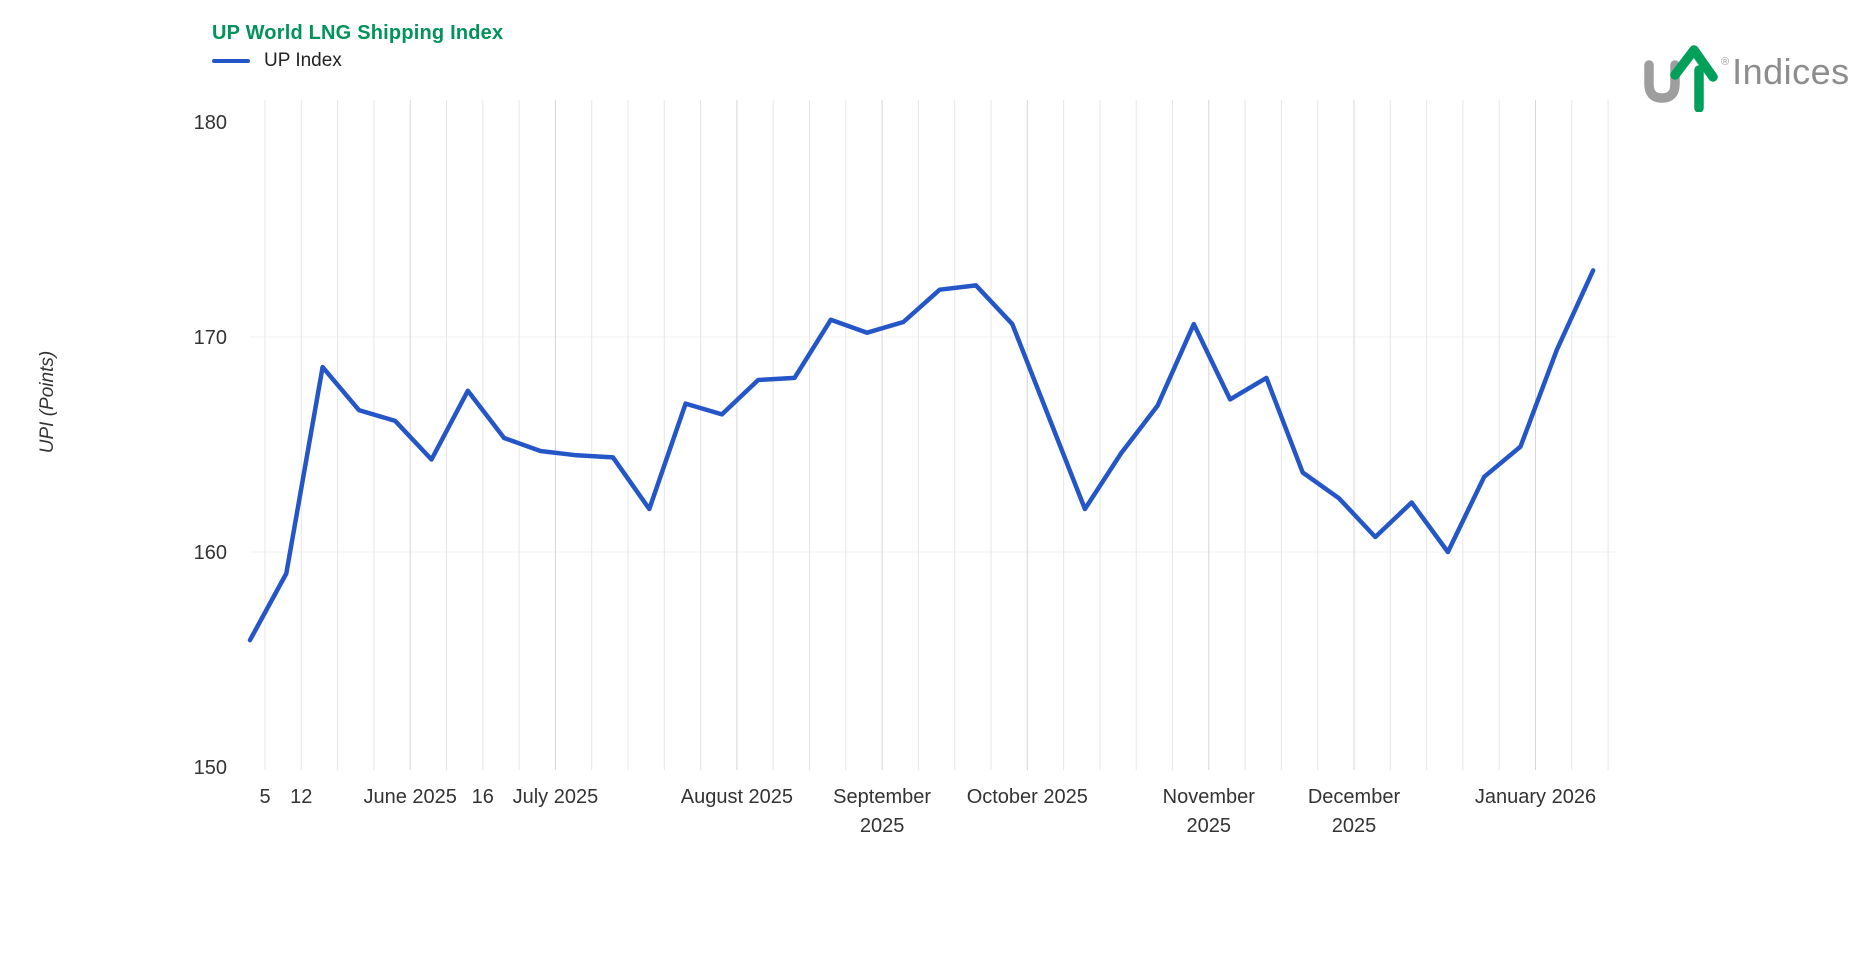 Image resolution: width=1863 pixels, height=960 pixels. Describe the element at coordinates (264, 797) in the screenshot. I see `x-tick-label: 5` at that location.